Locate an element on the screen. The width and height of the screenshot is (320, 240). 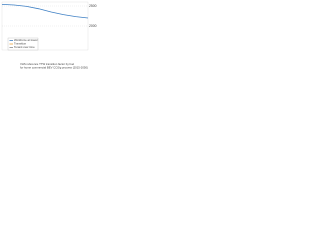
legend-box is located at coordinates (23, 44).